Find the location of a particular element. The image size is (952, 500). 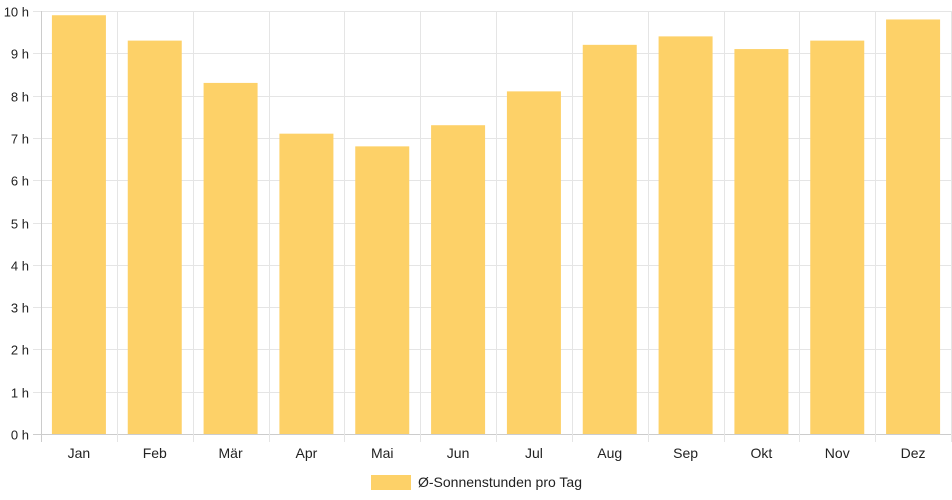

x-tick-label: Mär is located at coordinates (231, 453).